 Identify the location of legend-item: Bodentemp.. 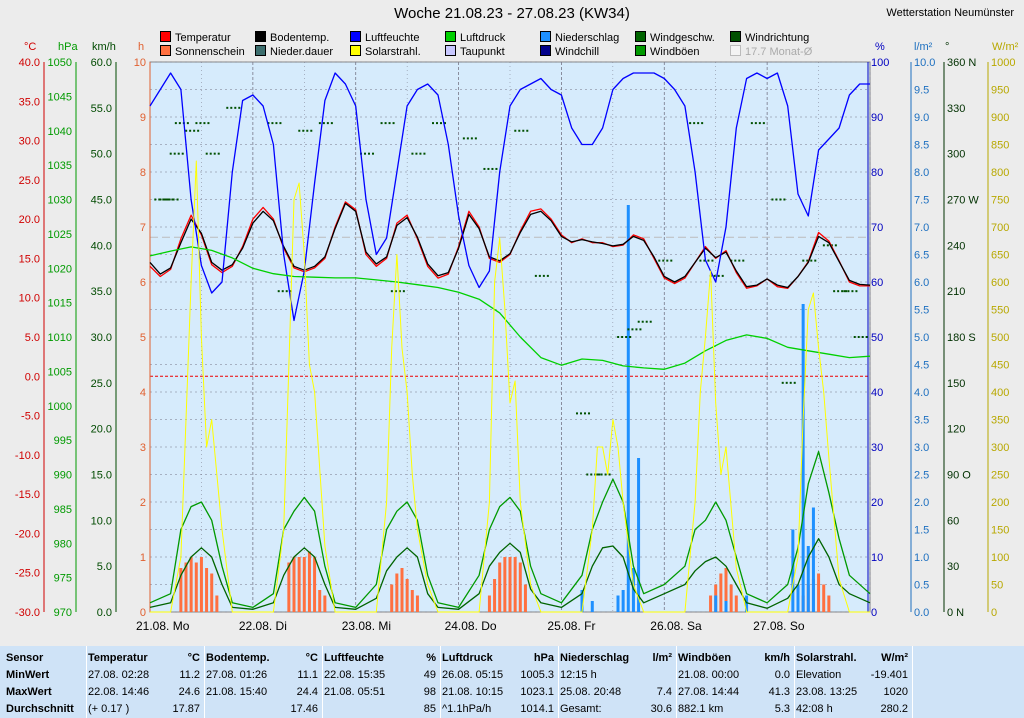
(292, 37).